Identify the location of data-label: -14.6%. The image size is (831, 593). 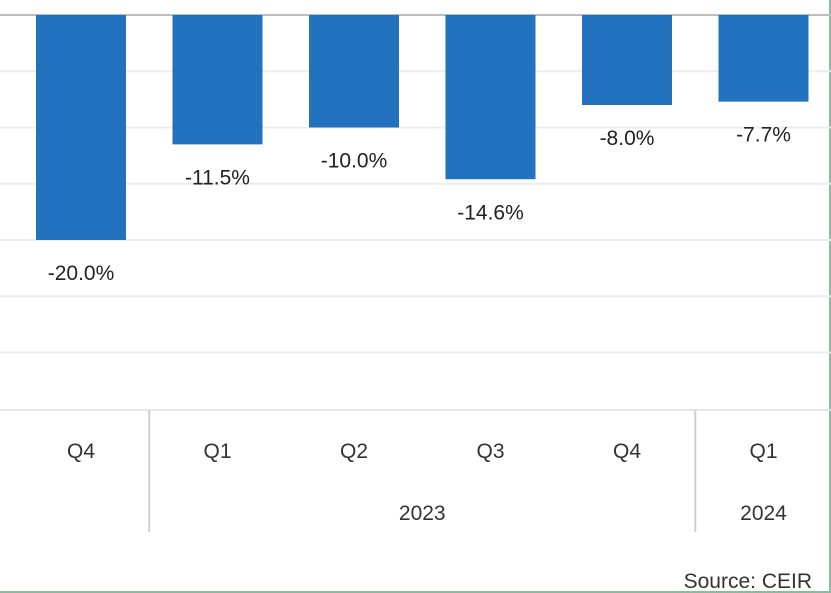
(490, 212).